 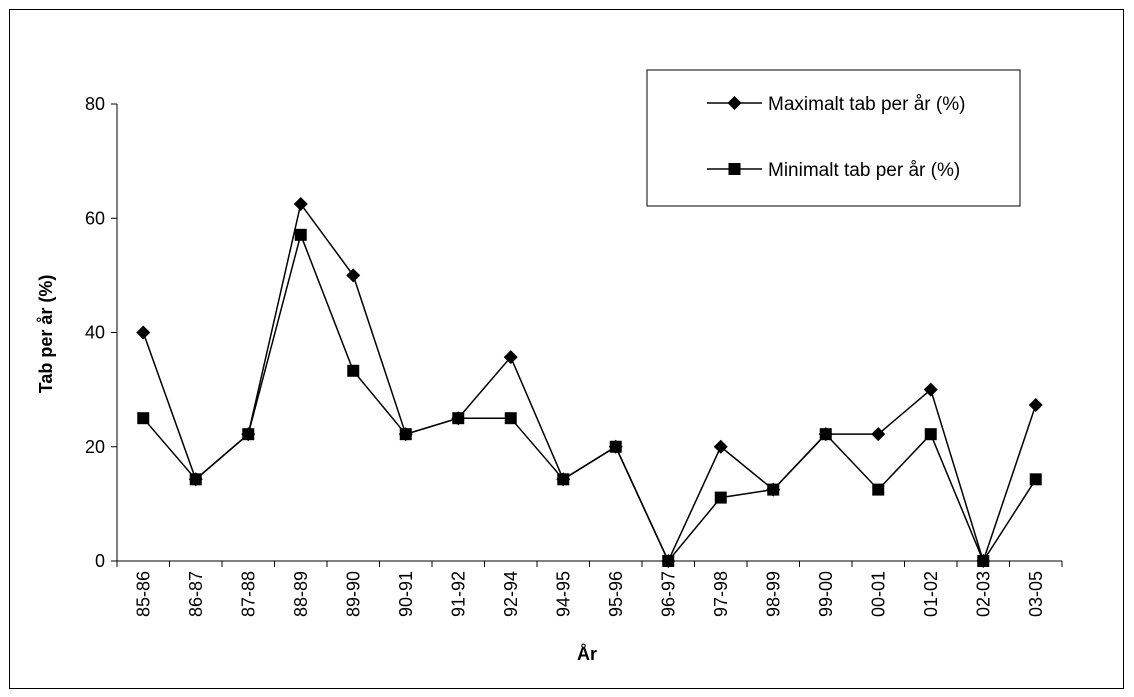 I want to click on y-tick-label: 40, so click(x=95, y=333).